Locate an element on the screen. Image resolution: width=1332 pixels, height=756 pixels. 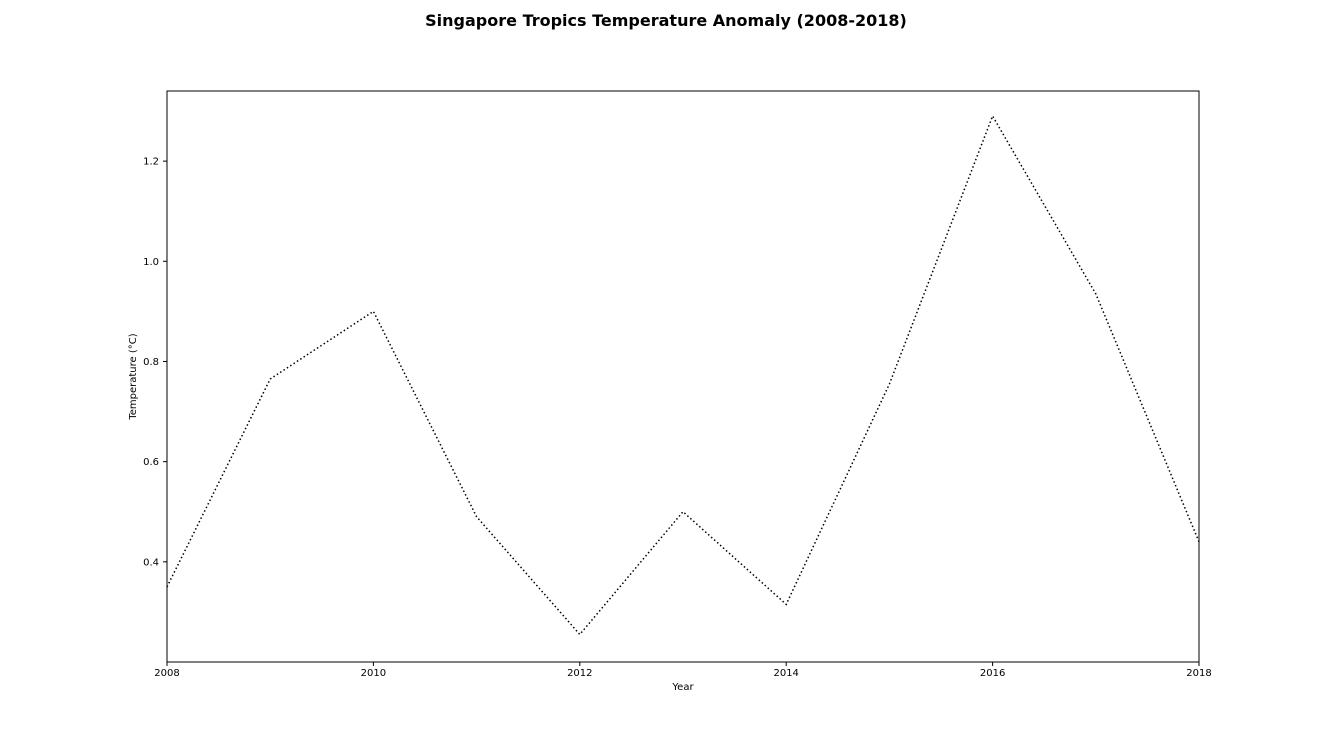
x-tick-label: 2010 is located at coordinates (373, 673).